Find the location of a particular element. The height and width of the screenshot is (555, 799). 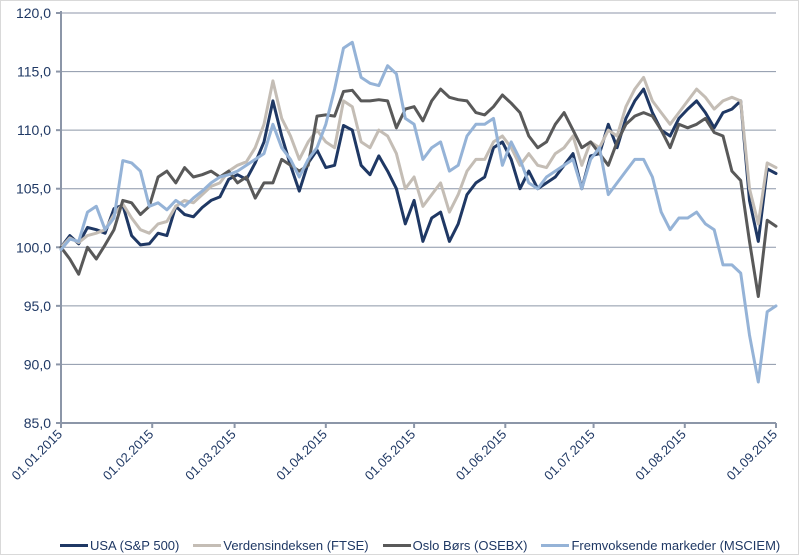

x-tick-label: 01.07.2015 is located at coordinates (569, 455).